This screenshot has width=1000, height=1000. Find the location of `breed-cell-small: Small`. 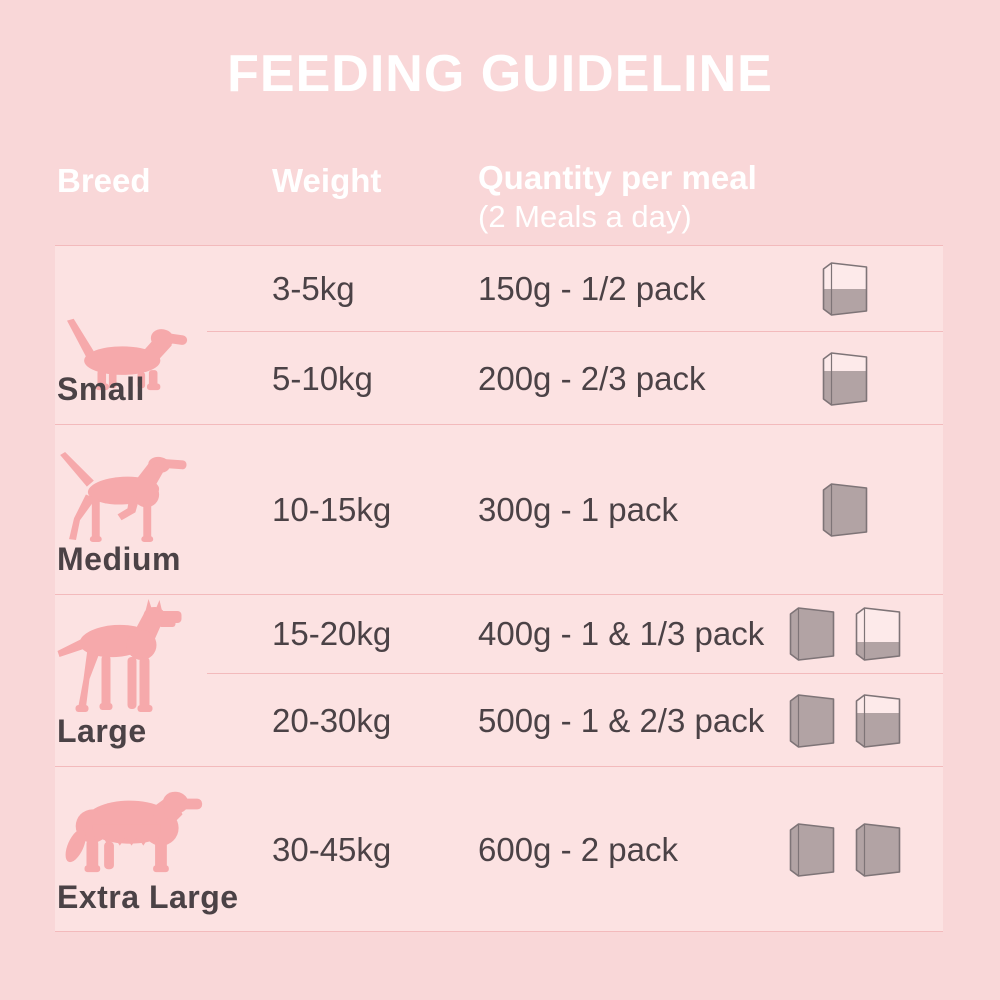

breed-cell-small: Small is located at coordinates (131, 335).